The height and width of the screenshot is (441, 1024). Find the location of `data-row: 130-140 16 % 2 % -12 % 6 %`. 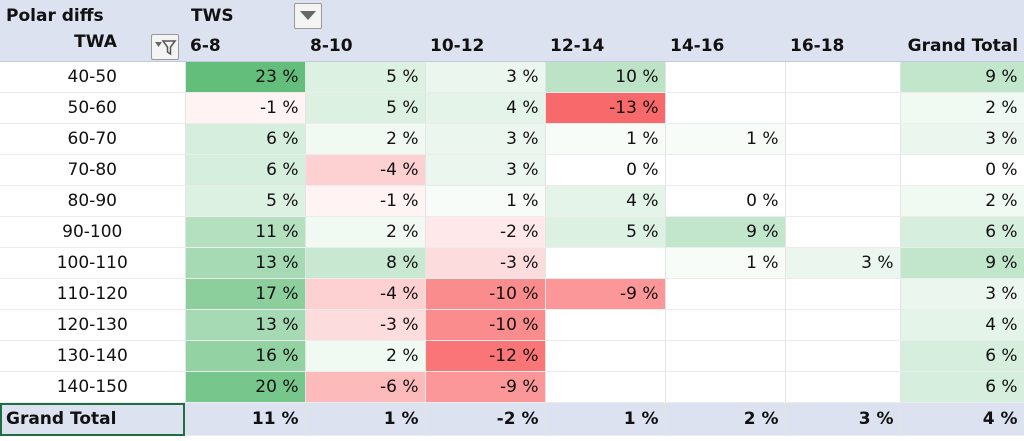

data-row: 130-140 16 % 2 % -12 % 6 % is located at coordinates (512, 356).